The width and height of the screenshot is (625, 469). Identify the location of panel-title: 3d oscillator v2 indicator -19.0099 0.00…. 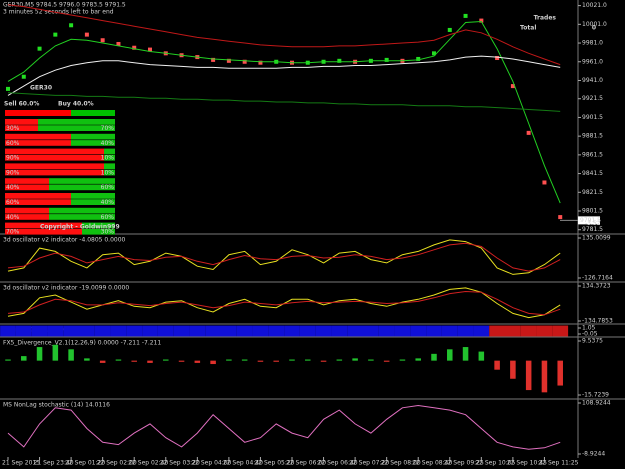
(66, 288).